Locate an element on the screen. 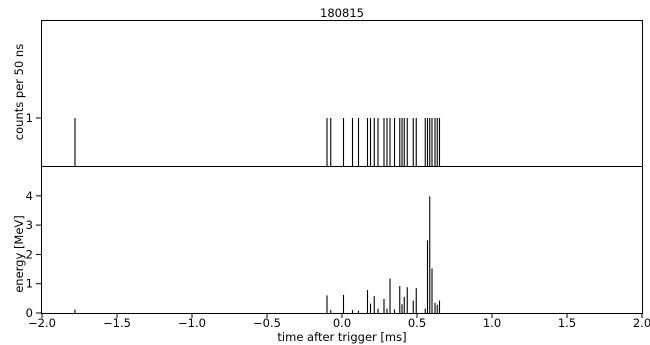 The height and width of the screenshot is (345, 650). energy-ytick-label: 1 is located at coordinates (29, 284).